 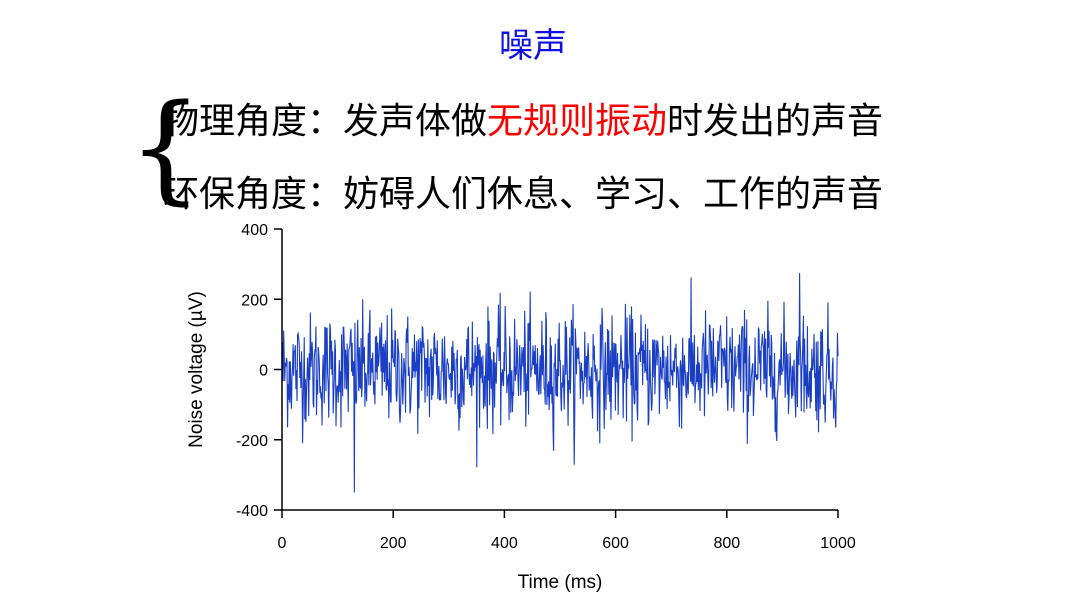 What do you see at coordinates (196, 369) in the screenshot?
I see `y-axis-title: Noise voltage (µV)` at bounding box center [196, 369].